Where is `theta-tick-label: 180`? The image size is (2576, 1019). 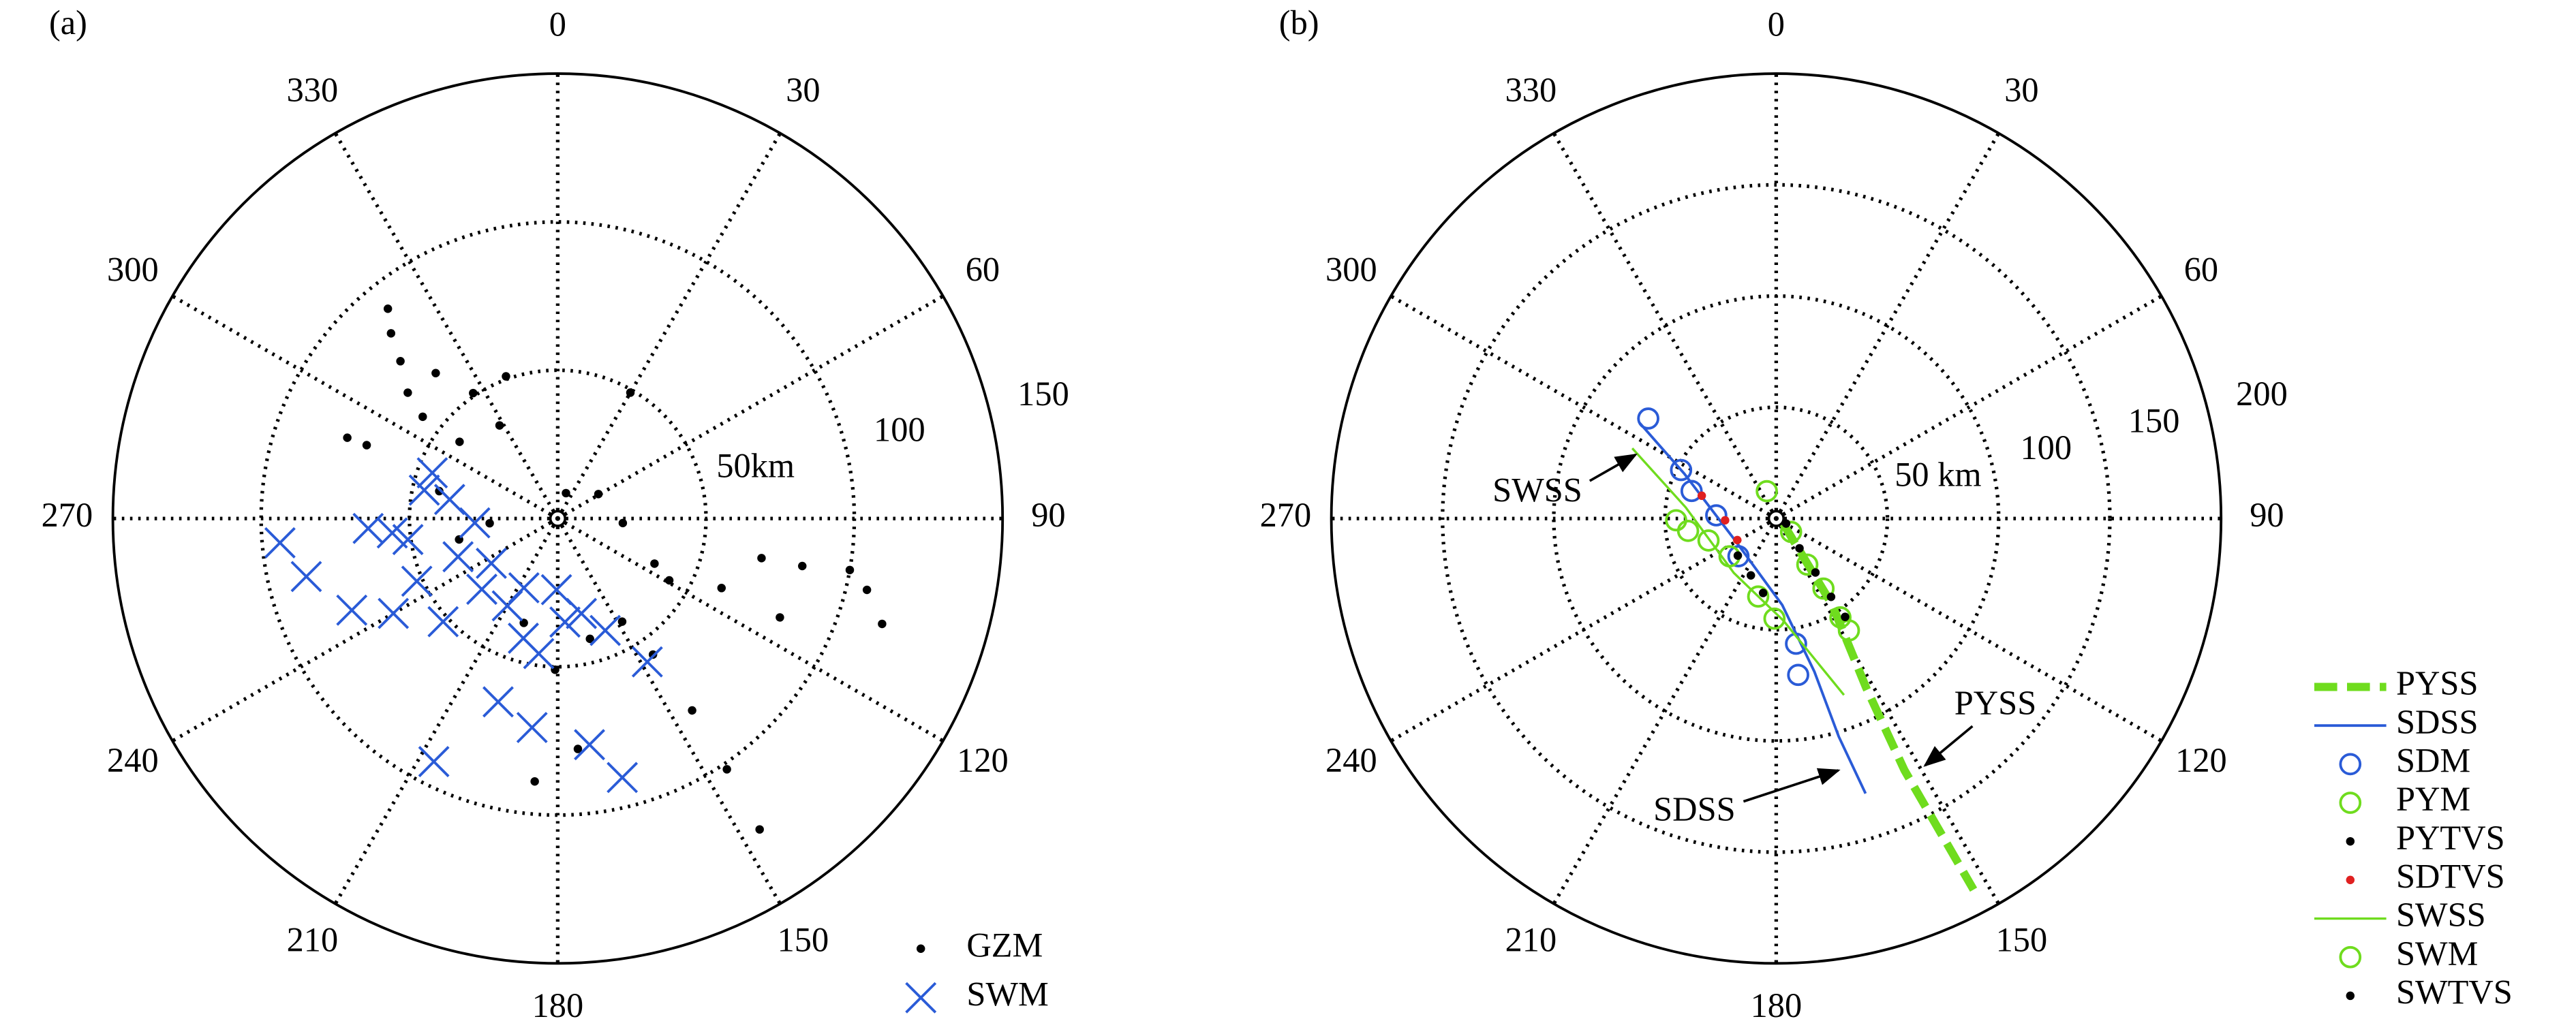 theta-tick-label: 180 is located at coordinates (558, 1002).